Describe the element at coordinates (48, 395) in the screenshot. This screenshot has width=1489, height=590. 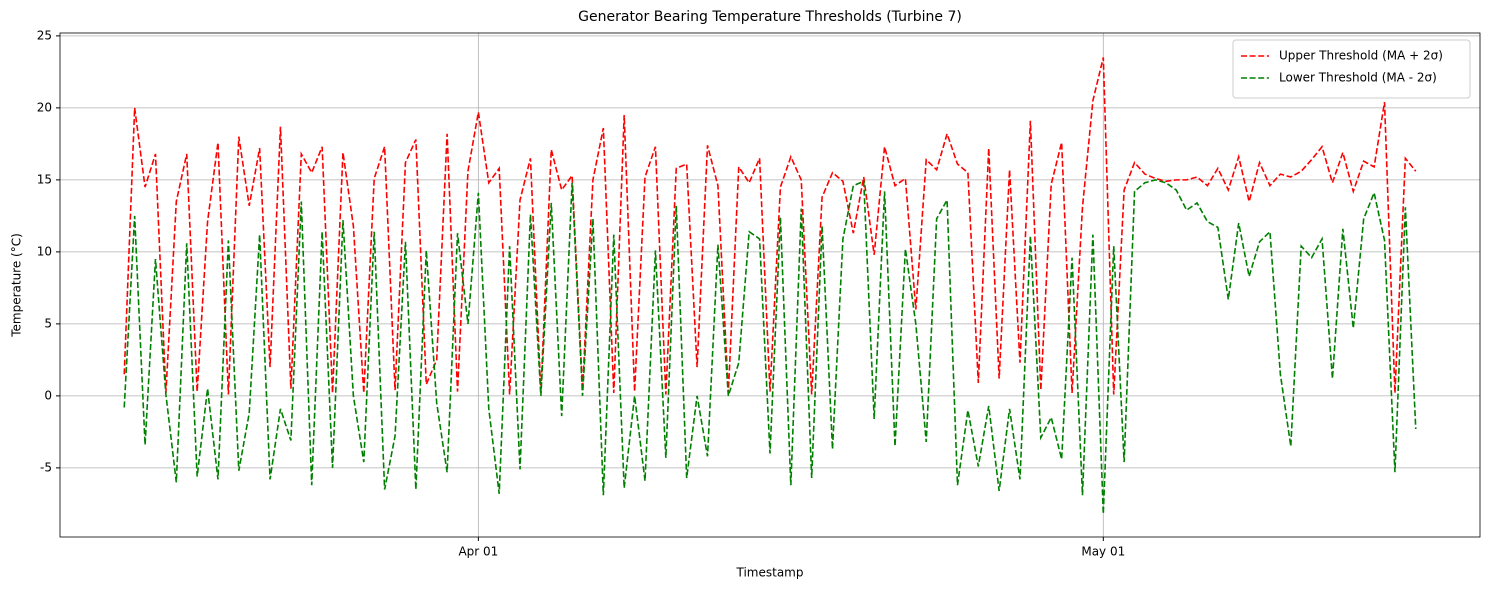
I see `y-tick-label: 0` at that location.